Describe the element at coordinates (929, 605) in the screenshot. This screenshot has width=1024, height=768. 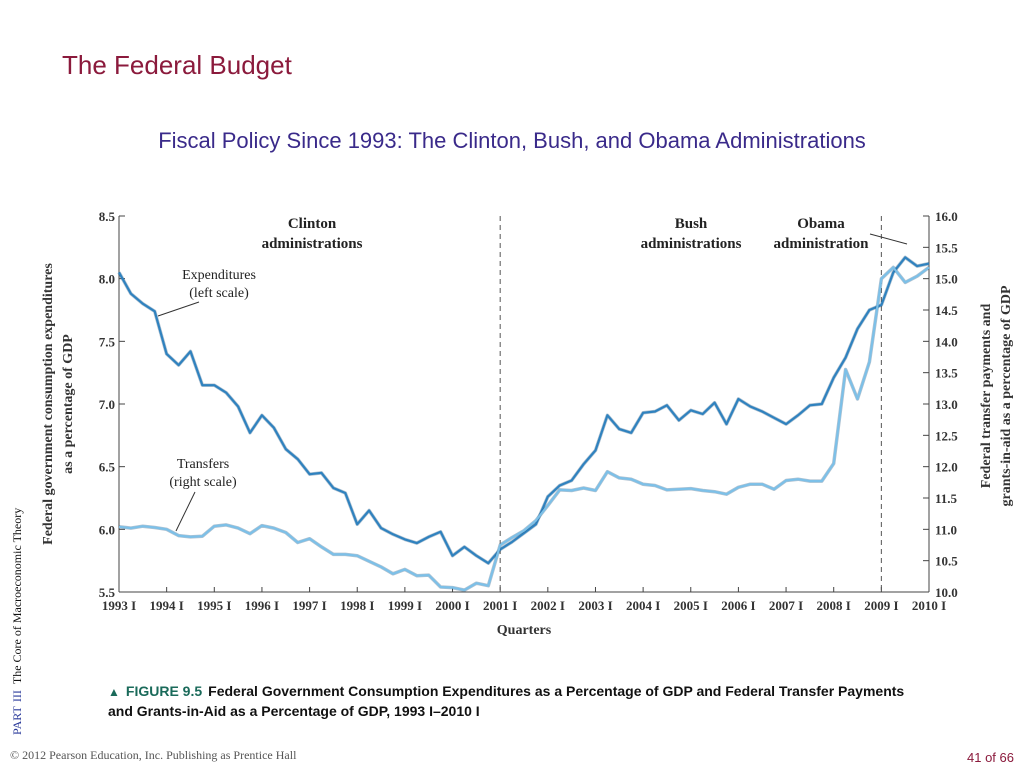
I see `x-tick-label: 2010 I` at that location.